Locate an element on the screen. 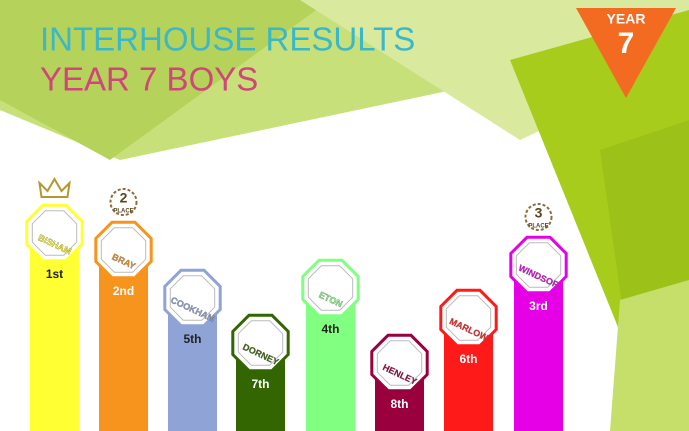  award-number: 3 is located at coordinates (539, 213).